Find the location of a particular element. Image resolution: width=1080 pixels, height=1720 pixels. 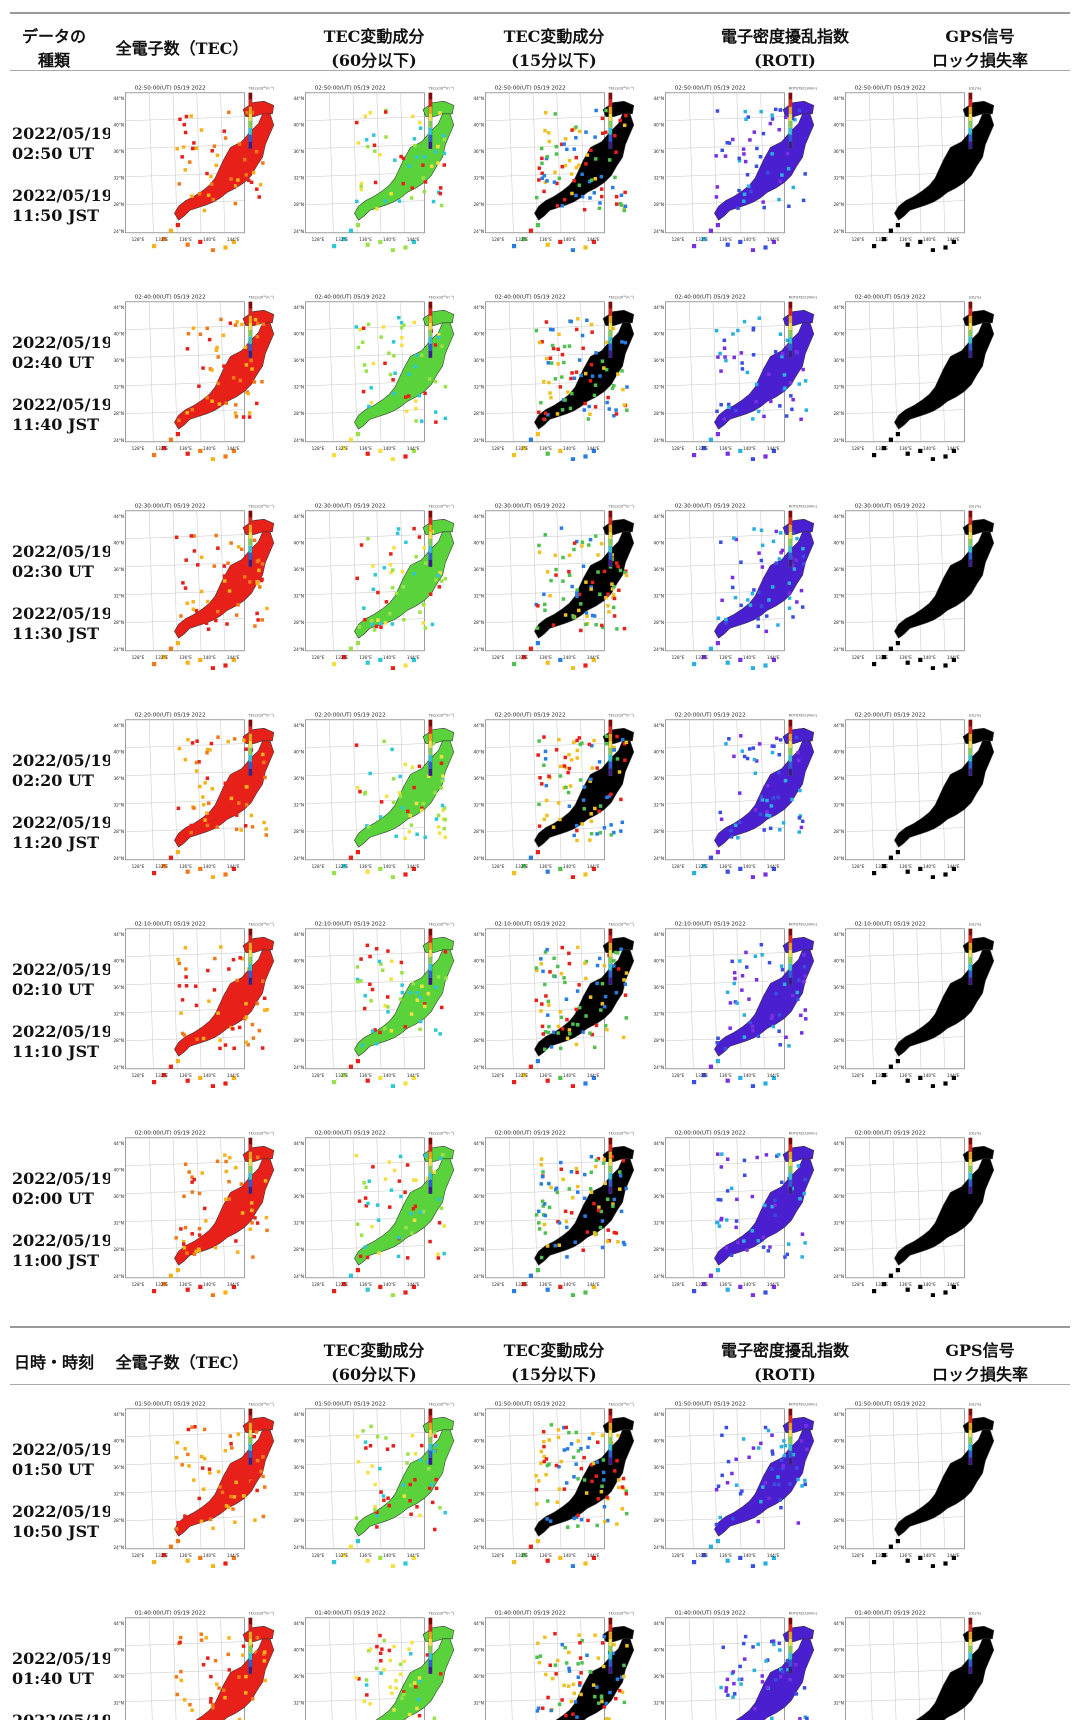

legend-unit: LOL(%) is located at coordinates (975, 924).